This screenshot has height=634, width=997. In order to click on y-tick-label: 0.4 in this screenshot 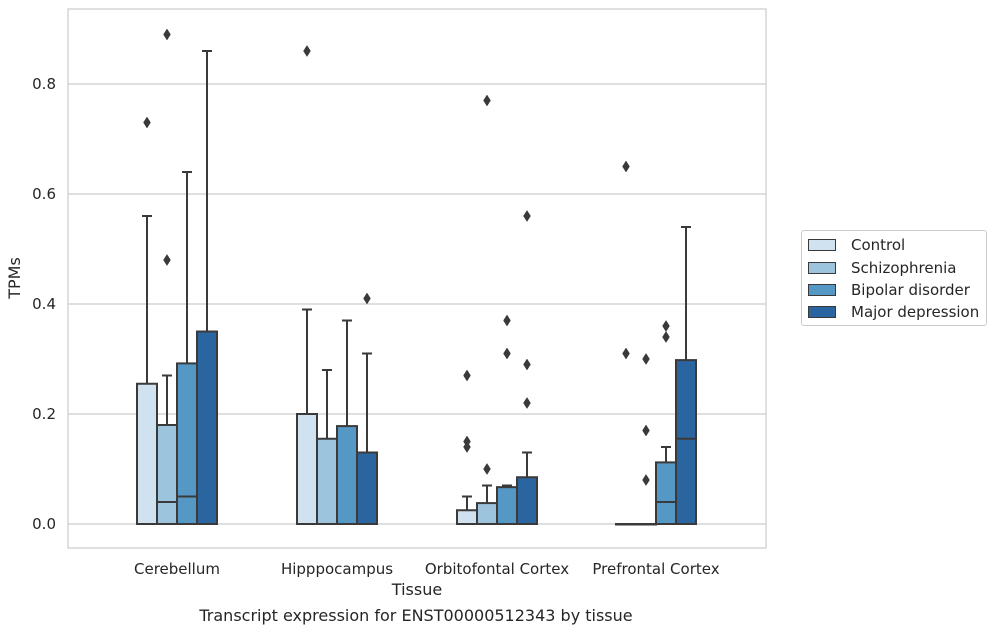, I will do `click(44, 304)`.